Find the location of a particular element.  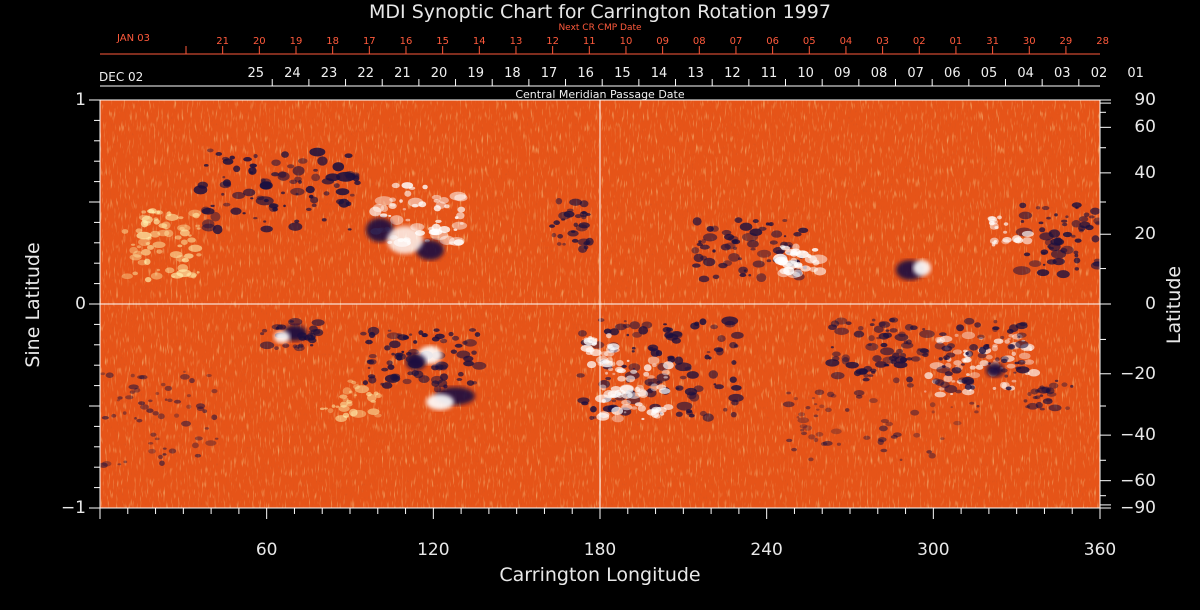

y-axis-label-left: Sine Latitude is located at coordinates (33, 305).